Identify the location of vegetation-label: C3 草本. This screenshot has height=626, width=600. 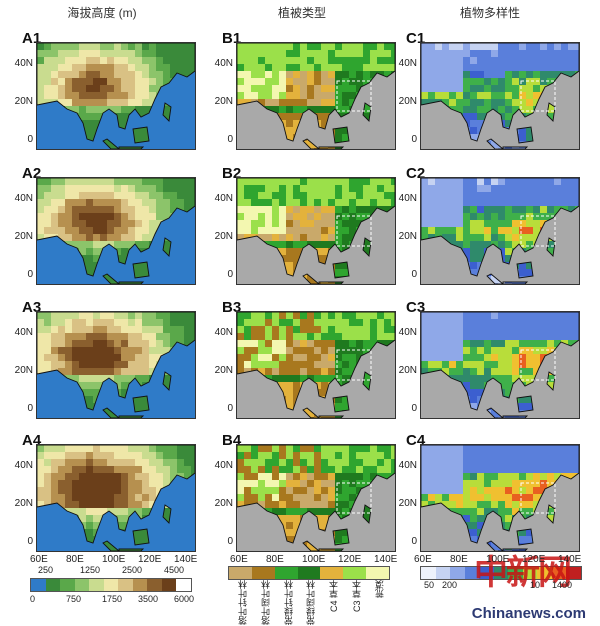
(357, 596).